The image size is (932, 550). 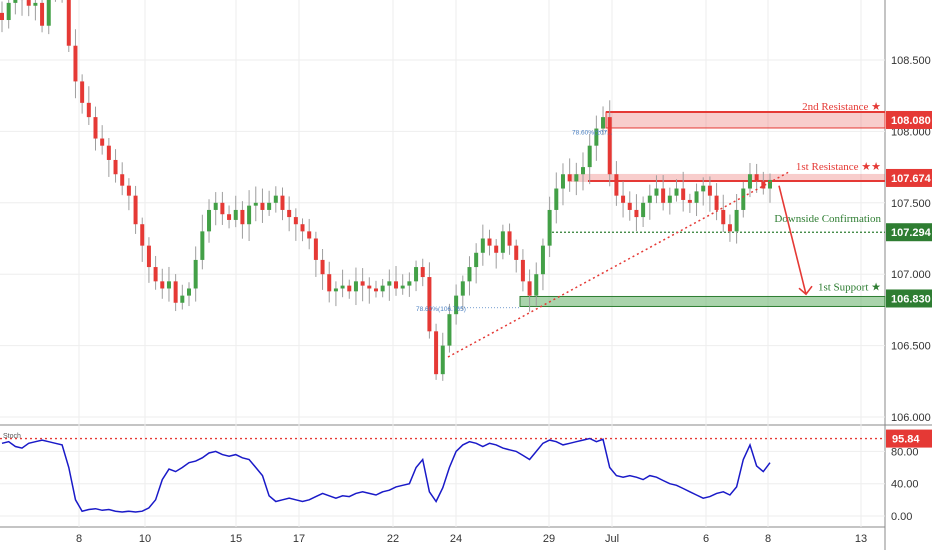 What do you see at coordinates (728, 177) in the screenshot?
I see `resistance-1-zone` at bounding box center [728, 177].